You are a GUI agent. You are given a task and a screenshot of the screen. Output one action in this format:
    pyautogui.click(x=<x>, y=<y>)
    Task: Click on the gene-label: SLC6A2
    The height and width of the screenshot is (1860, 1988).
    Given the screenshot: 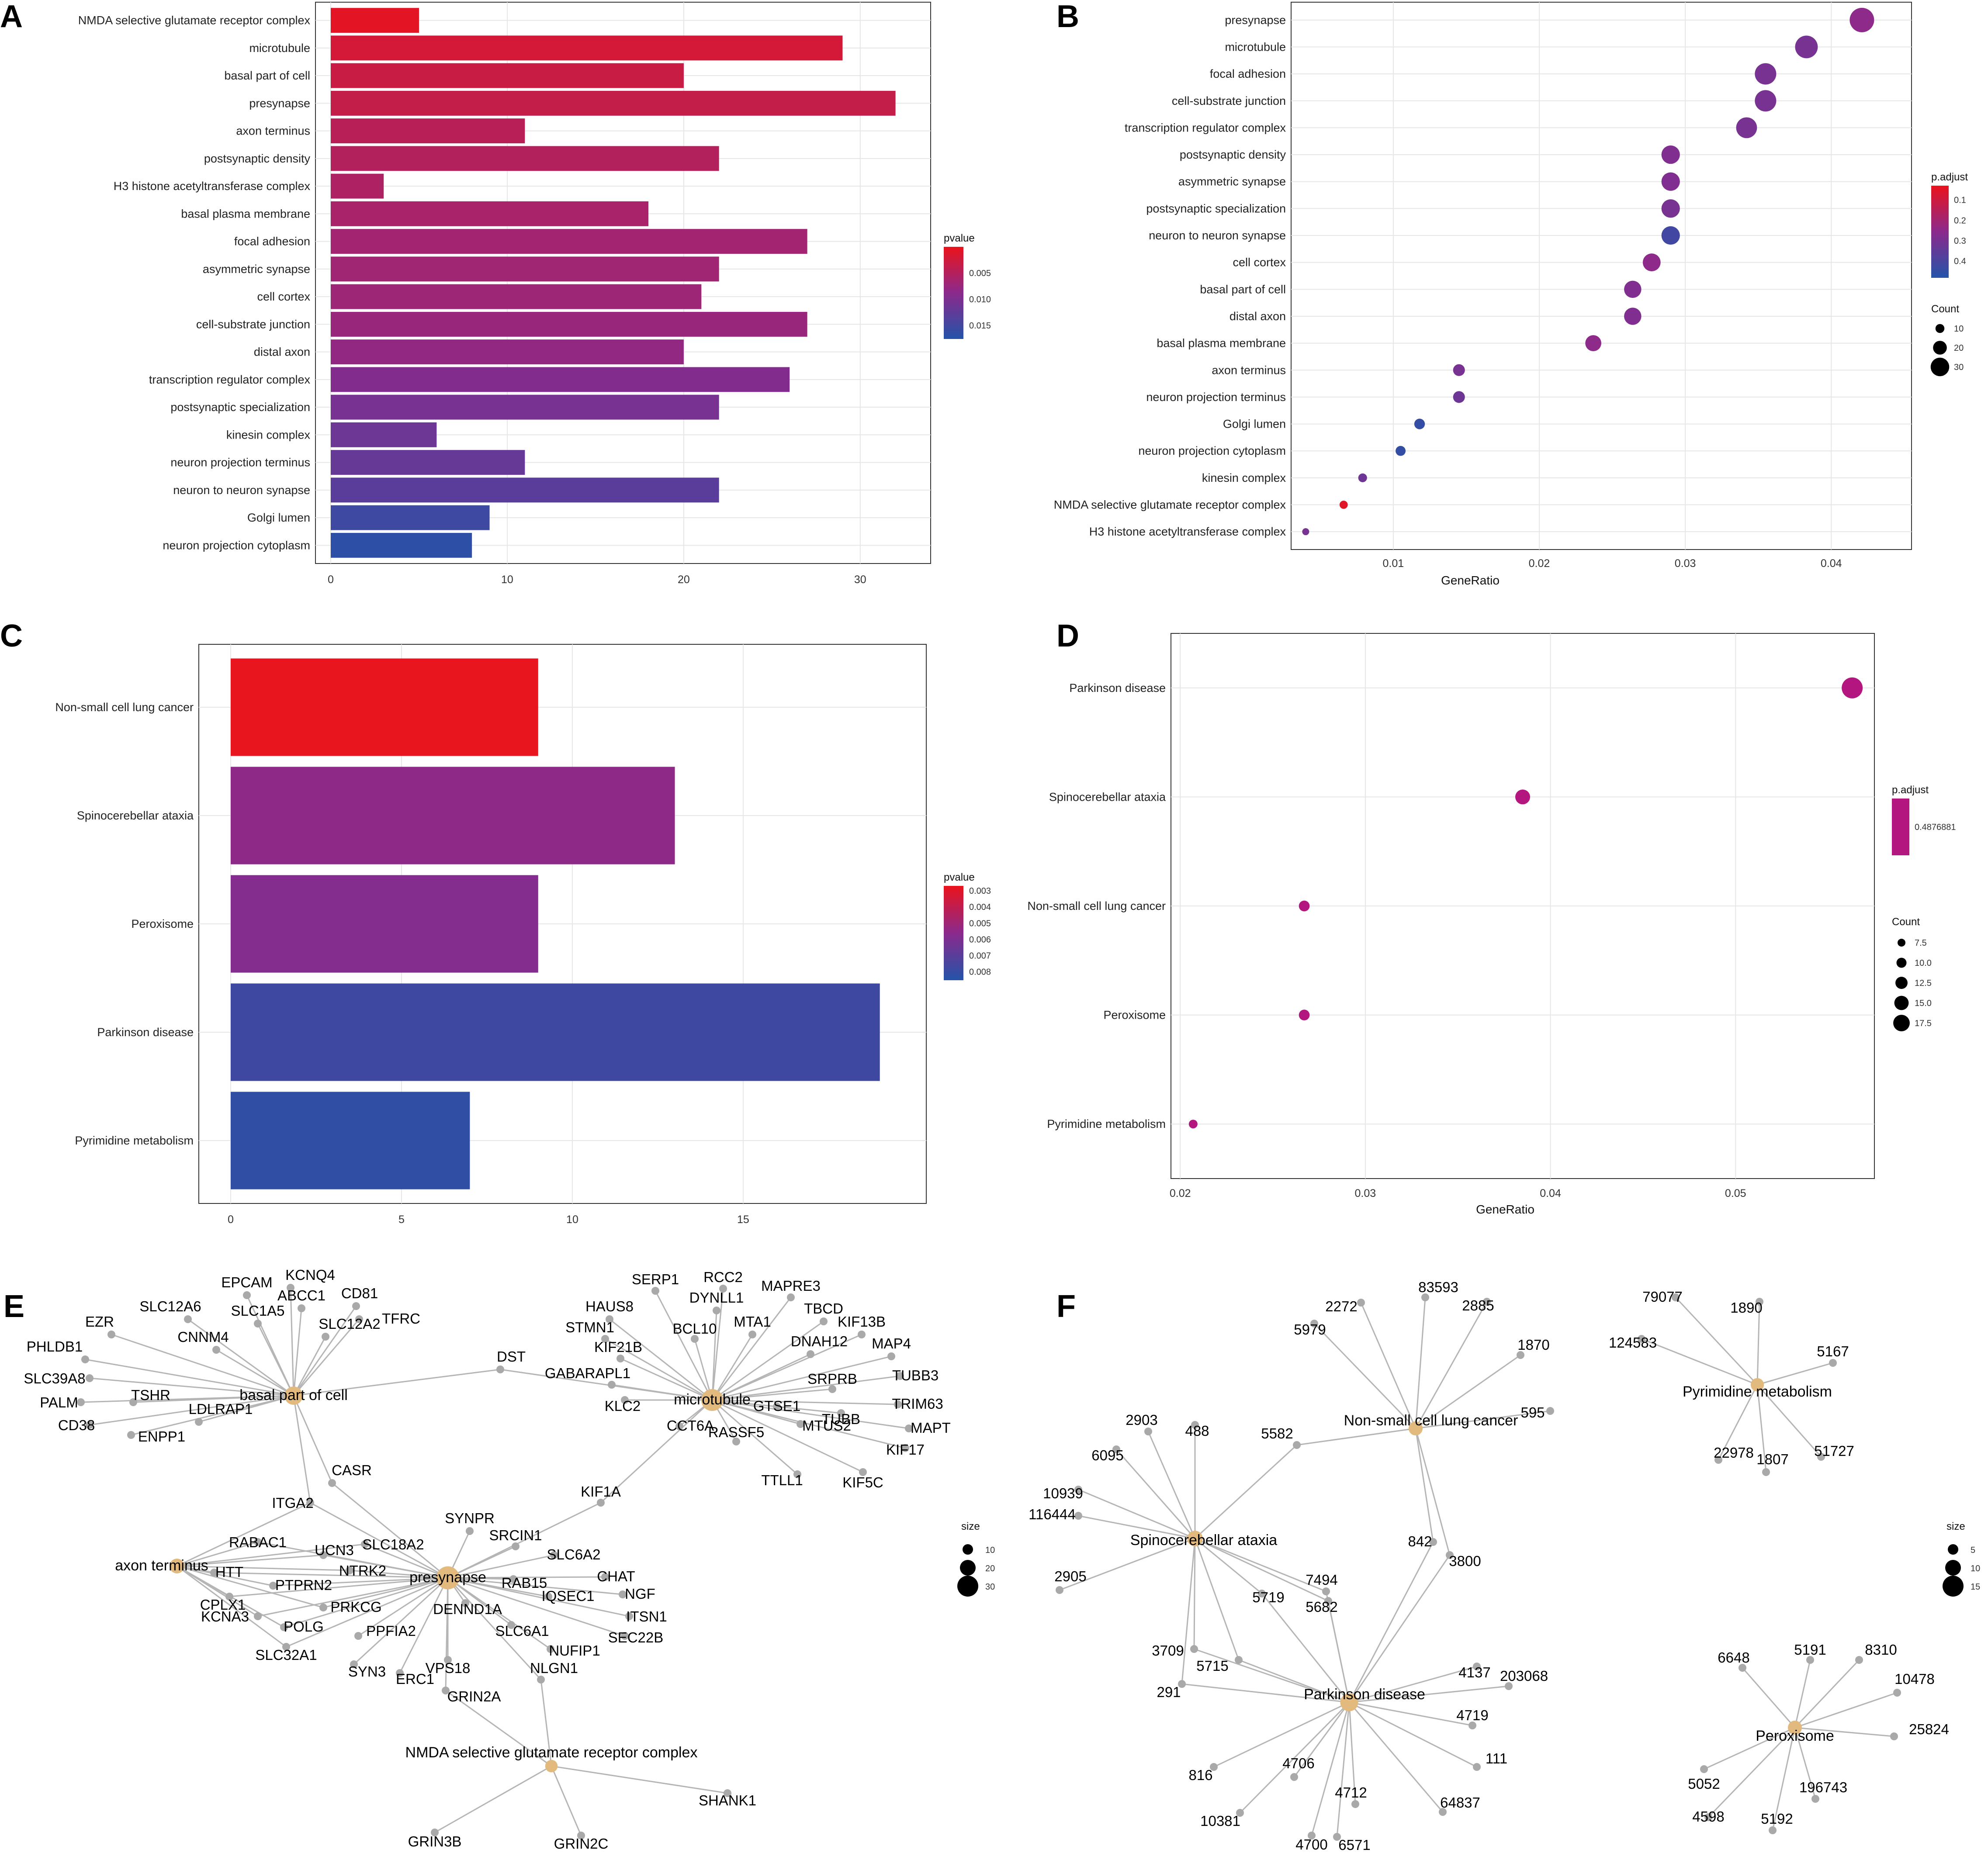 What is the action you would take?
    pyautogui.click(x=574, y=1554)
    